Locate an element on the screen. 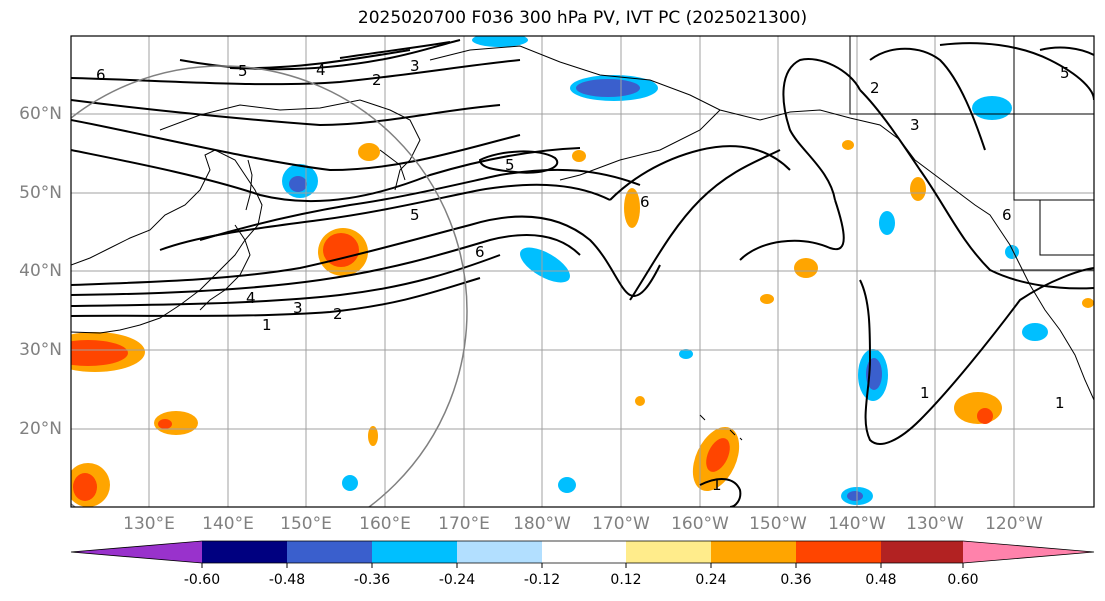 The image size is (1105, 601). lon-label: 170°E is located at coordinates (464, 524).